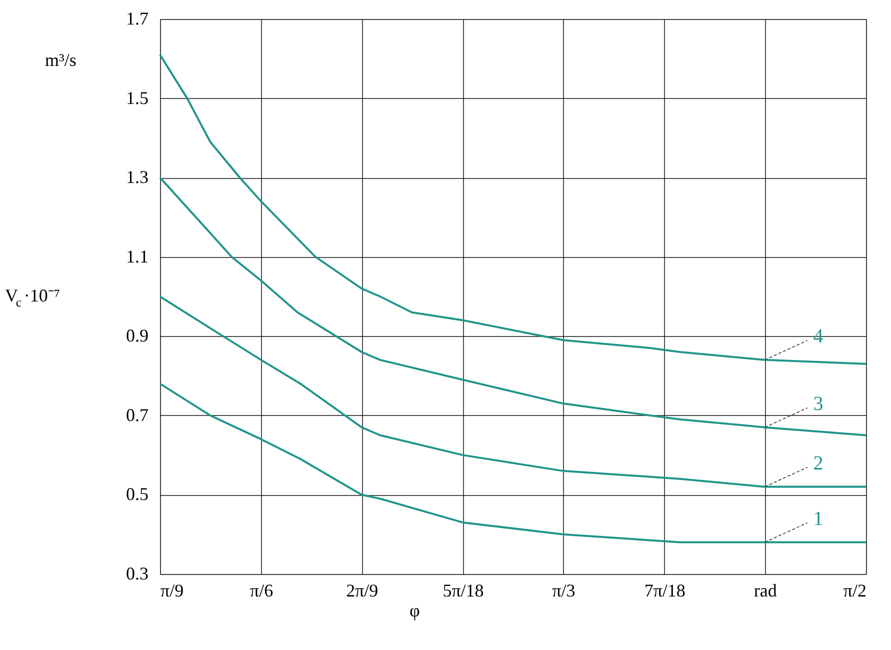 Image resolution: width=891 pixels, height=650 pixels. I want to click on series-label: 1, so click(818, 519).